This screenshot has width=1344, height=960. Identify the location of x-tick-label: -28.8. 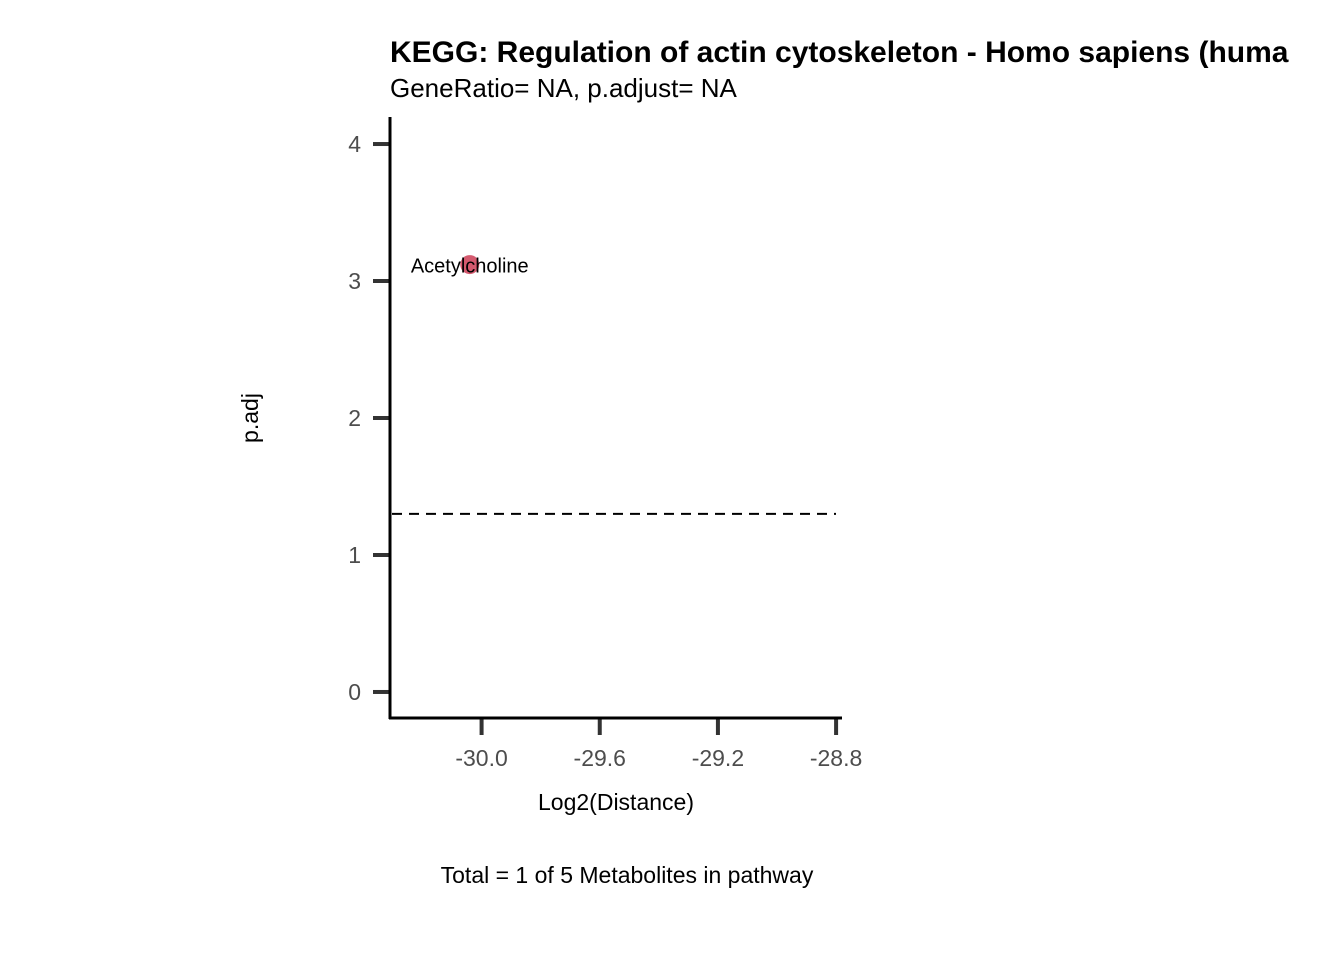
(836, 758).